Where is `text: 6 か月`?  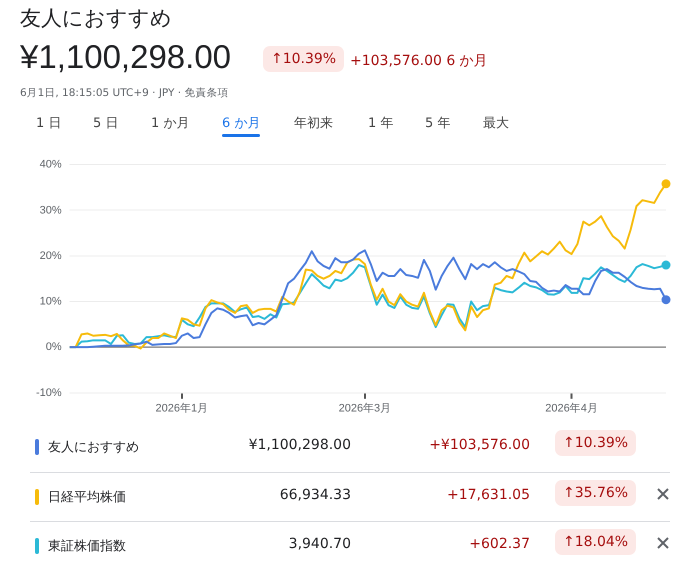 text: 6 か月 is located at coordinates (241, 123).